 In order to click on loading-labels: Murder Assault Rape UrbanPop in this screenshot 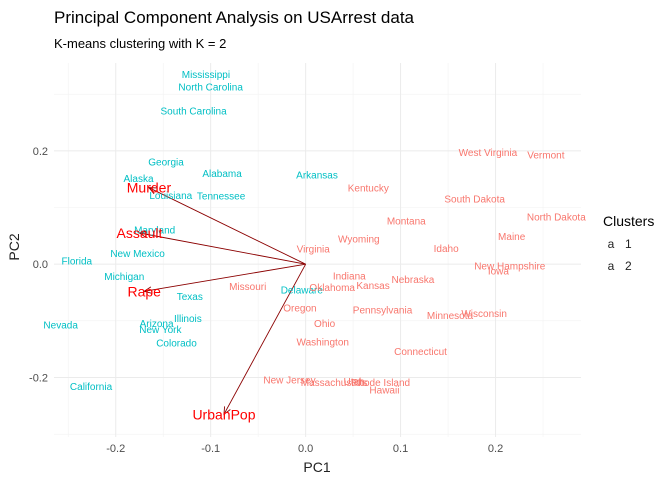, I will do `click(185, 301)`.